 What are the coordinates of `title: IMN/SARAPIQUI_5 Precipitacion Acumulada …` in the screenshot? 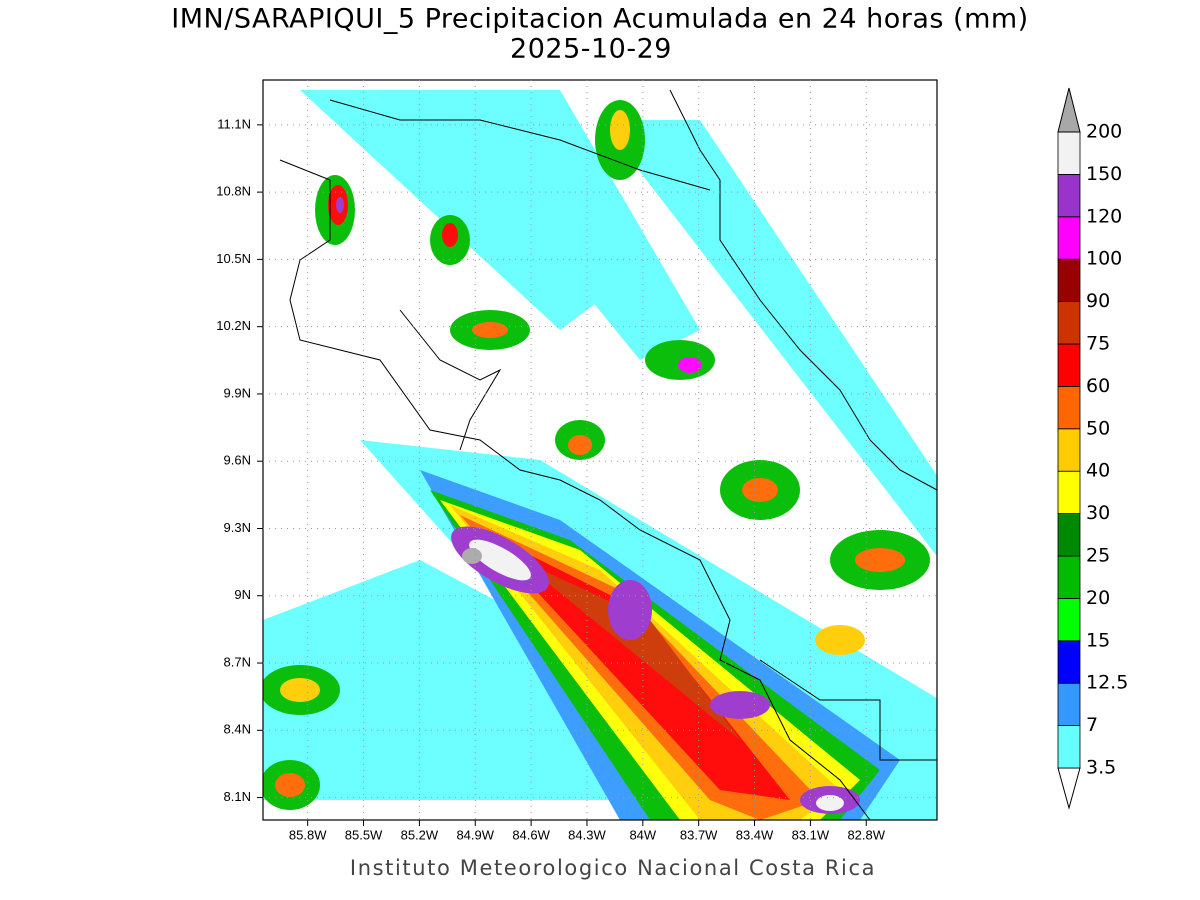 It's located at (599, 19).